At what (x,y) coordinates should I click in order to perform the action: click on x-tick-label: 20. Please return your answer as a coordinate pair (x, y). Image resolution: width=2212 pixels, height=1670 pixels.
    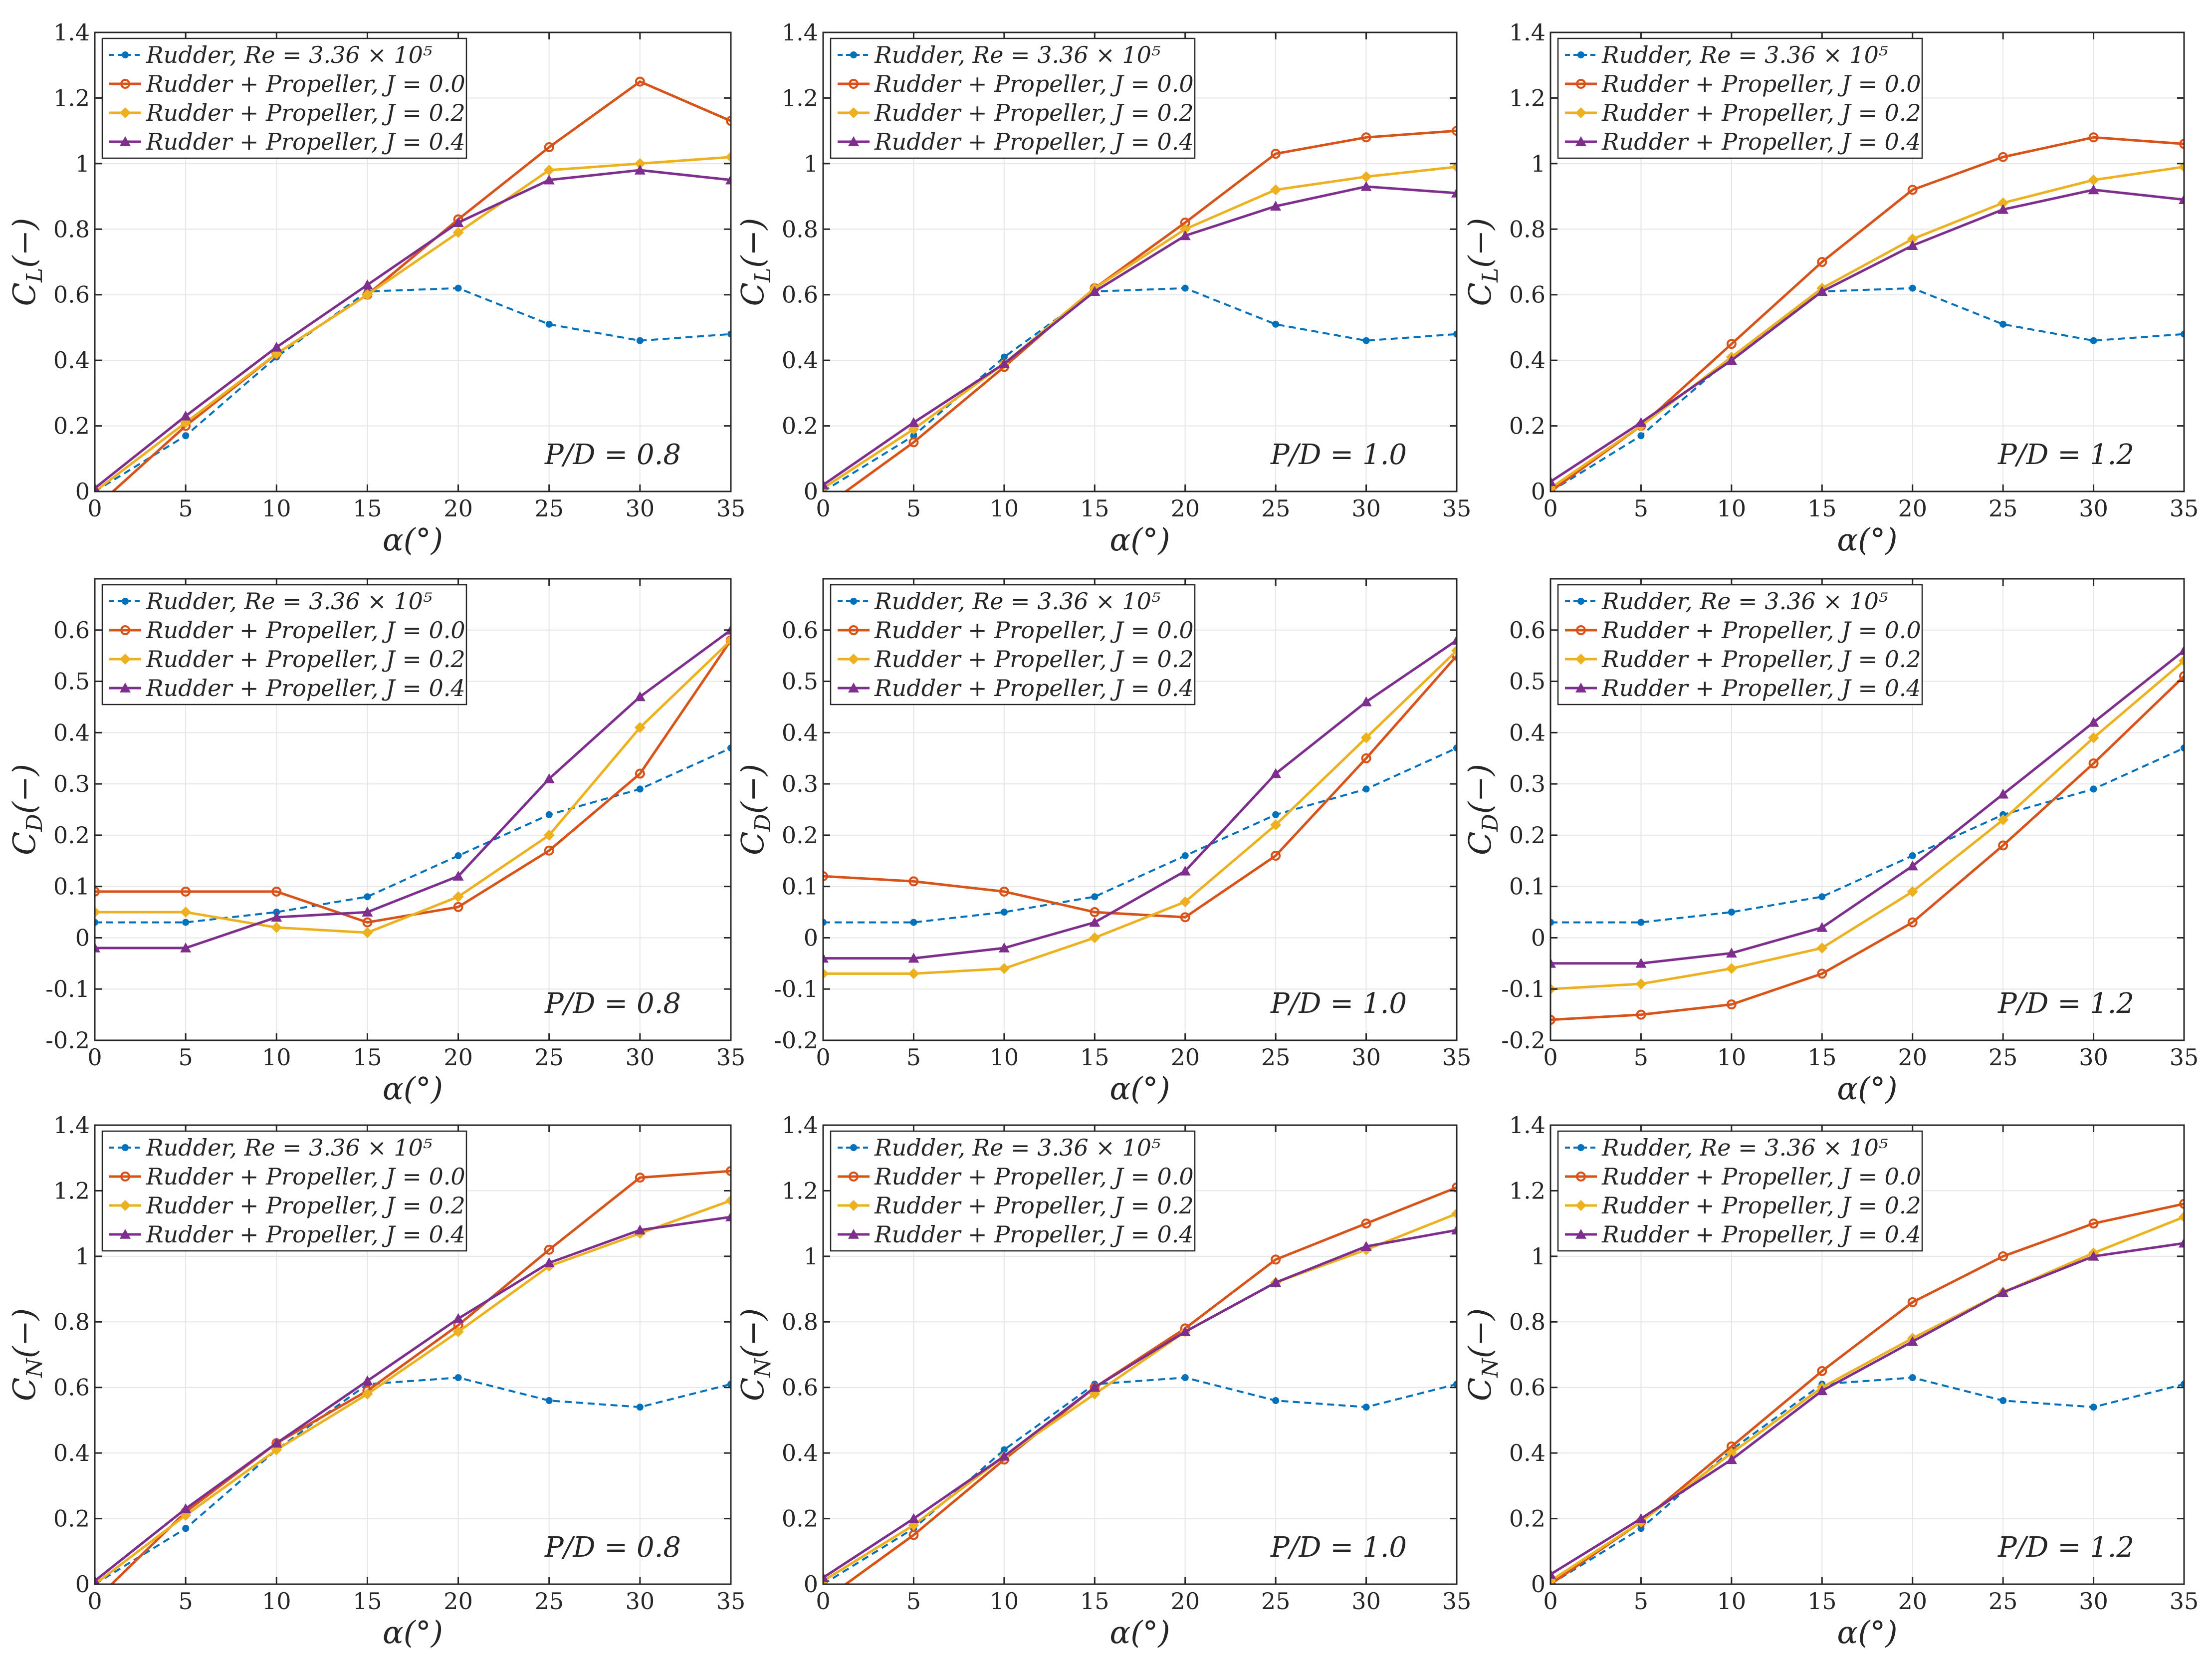
    Looking at the image, I should click on (458, 1602).